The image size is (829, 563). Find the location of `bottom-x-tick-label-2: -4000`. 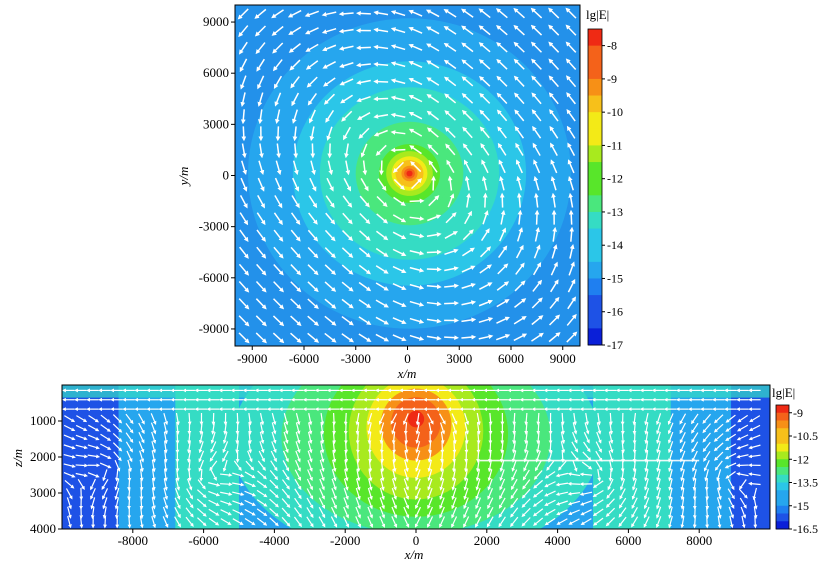

bottom-x-tick-label-2: -4000 is located at coordinates (274, 540).